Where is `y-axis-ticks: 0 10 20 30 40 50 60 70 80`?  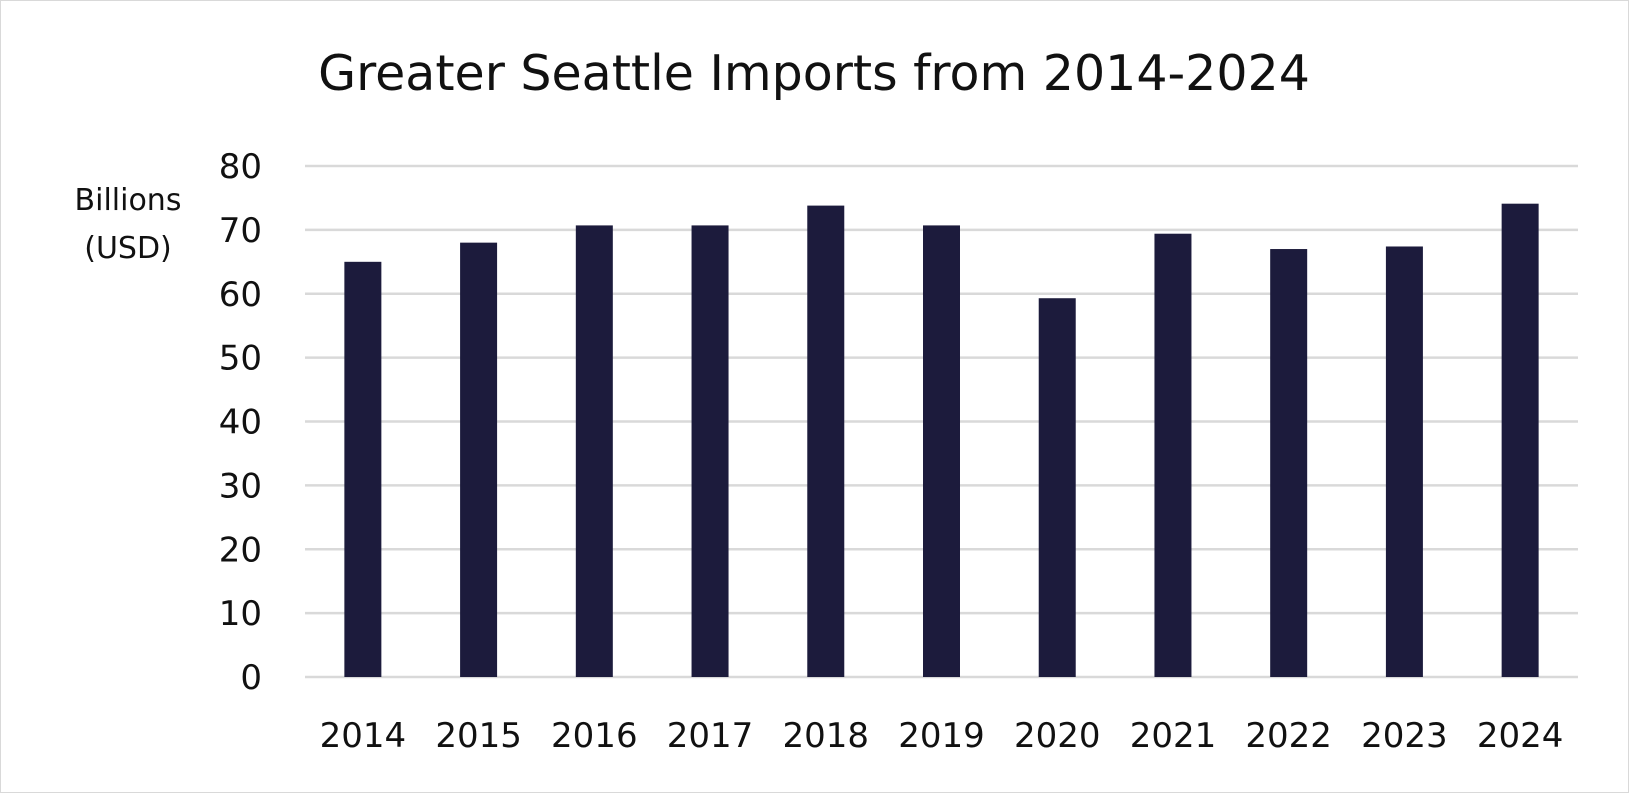 y-axis-ticks: 0 10 20 30 40 50 60 70 80 is located at coordinates (240, 422).